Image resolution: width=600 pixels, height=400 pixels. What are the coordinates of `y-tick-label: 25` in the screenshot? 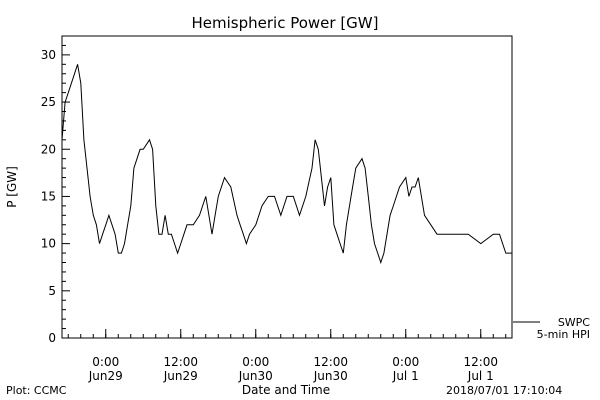 It's located at (48, 102).